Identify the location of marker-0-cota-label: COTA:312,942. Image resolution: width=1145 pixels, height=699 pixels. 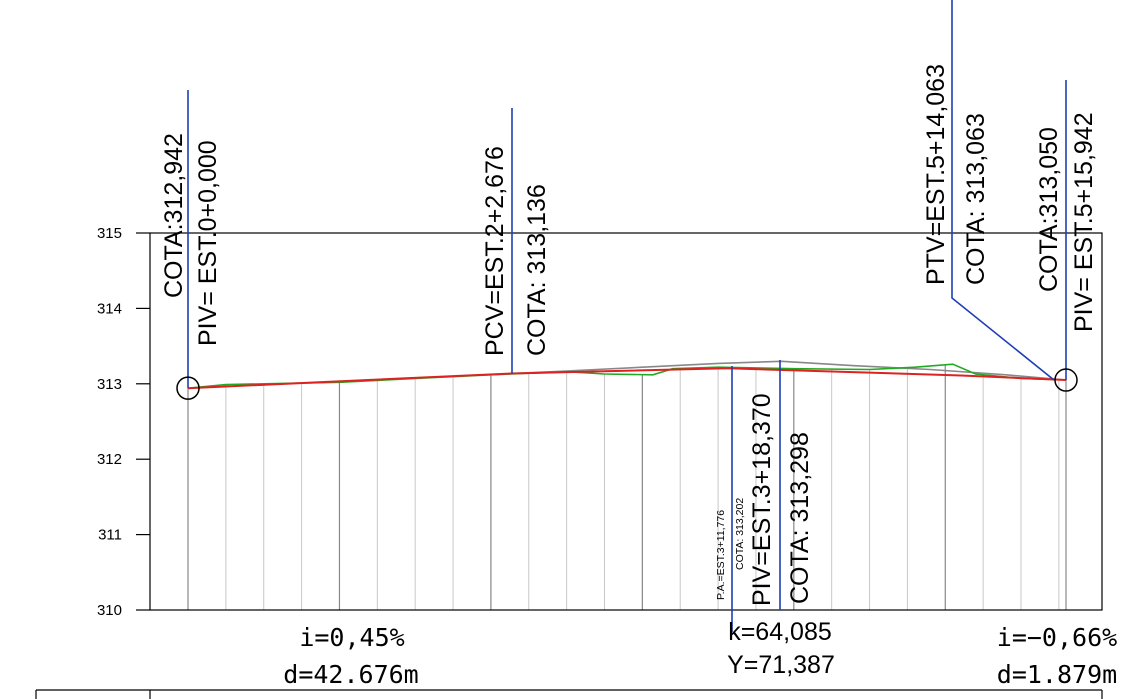
(174, 215).